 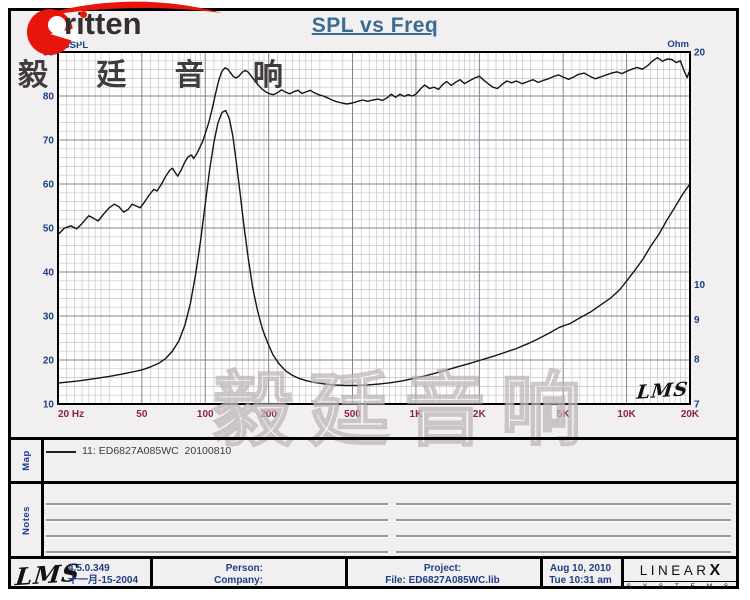 I want to click on y-left-tick-label: 40, so click(x=49, y=273).